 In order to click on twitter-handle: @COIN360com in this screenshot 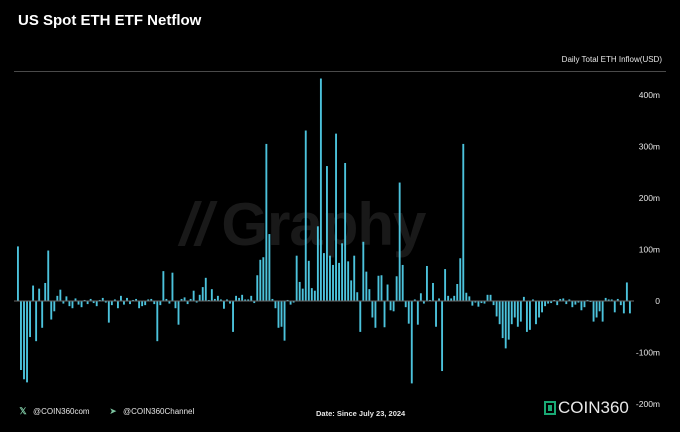, I will do `click(61, 411)`.